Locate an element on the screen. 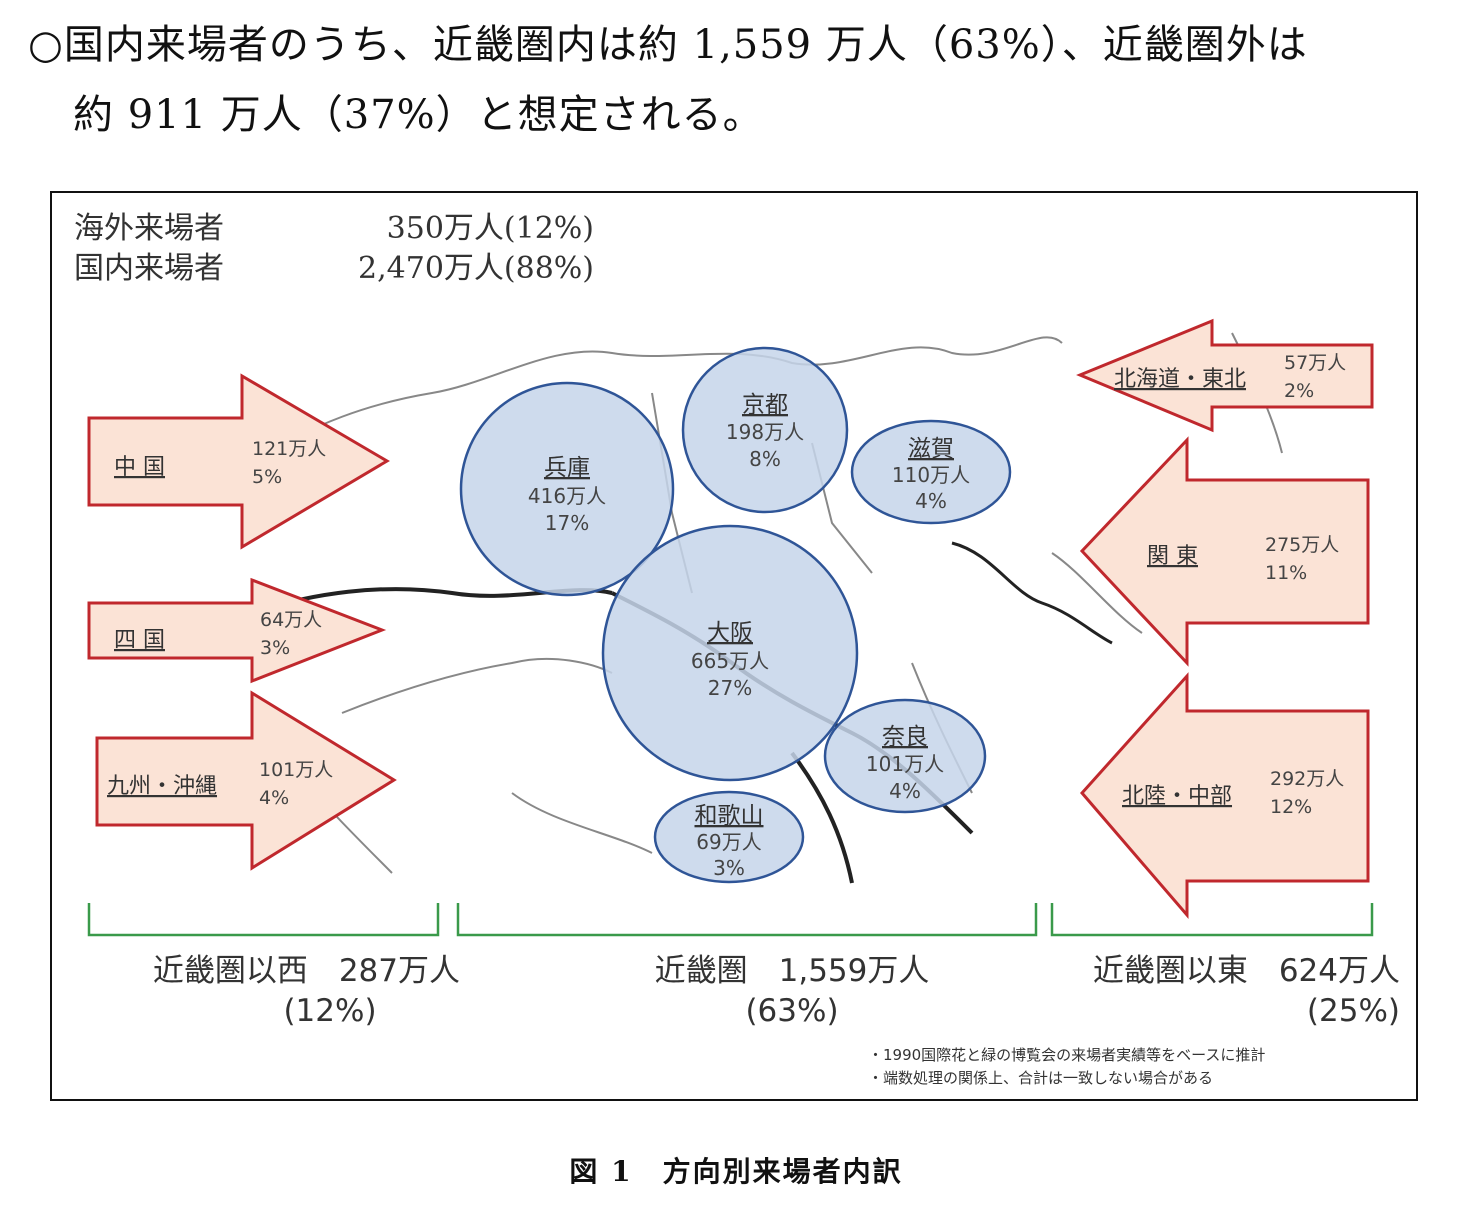  bracket-kinki is located at coordinates (747, 920).